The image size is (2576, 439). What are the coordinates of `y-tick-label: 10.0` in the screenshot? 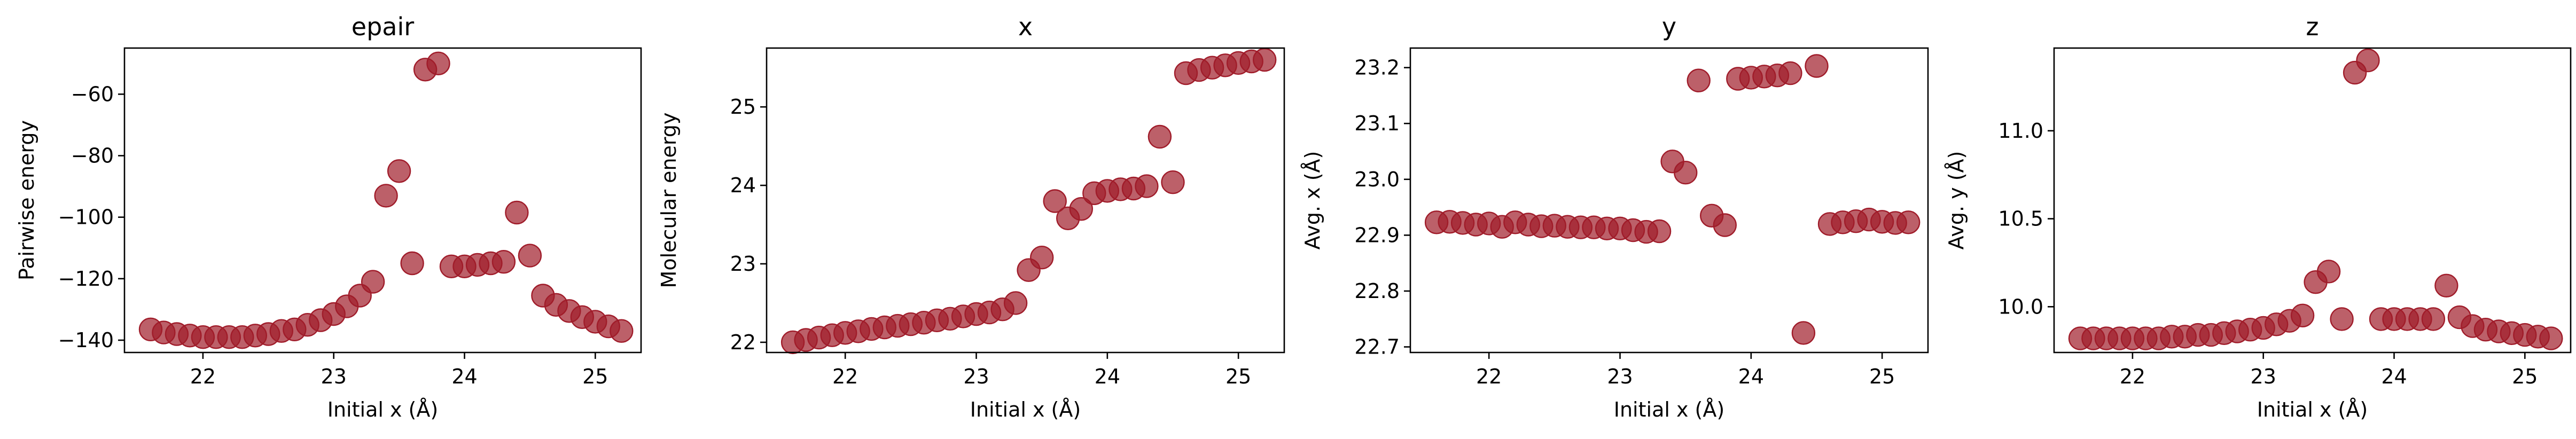 It's located at (2020, 306).